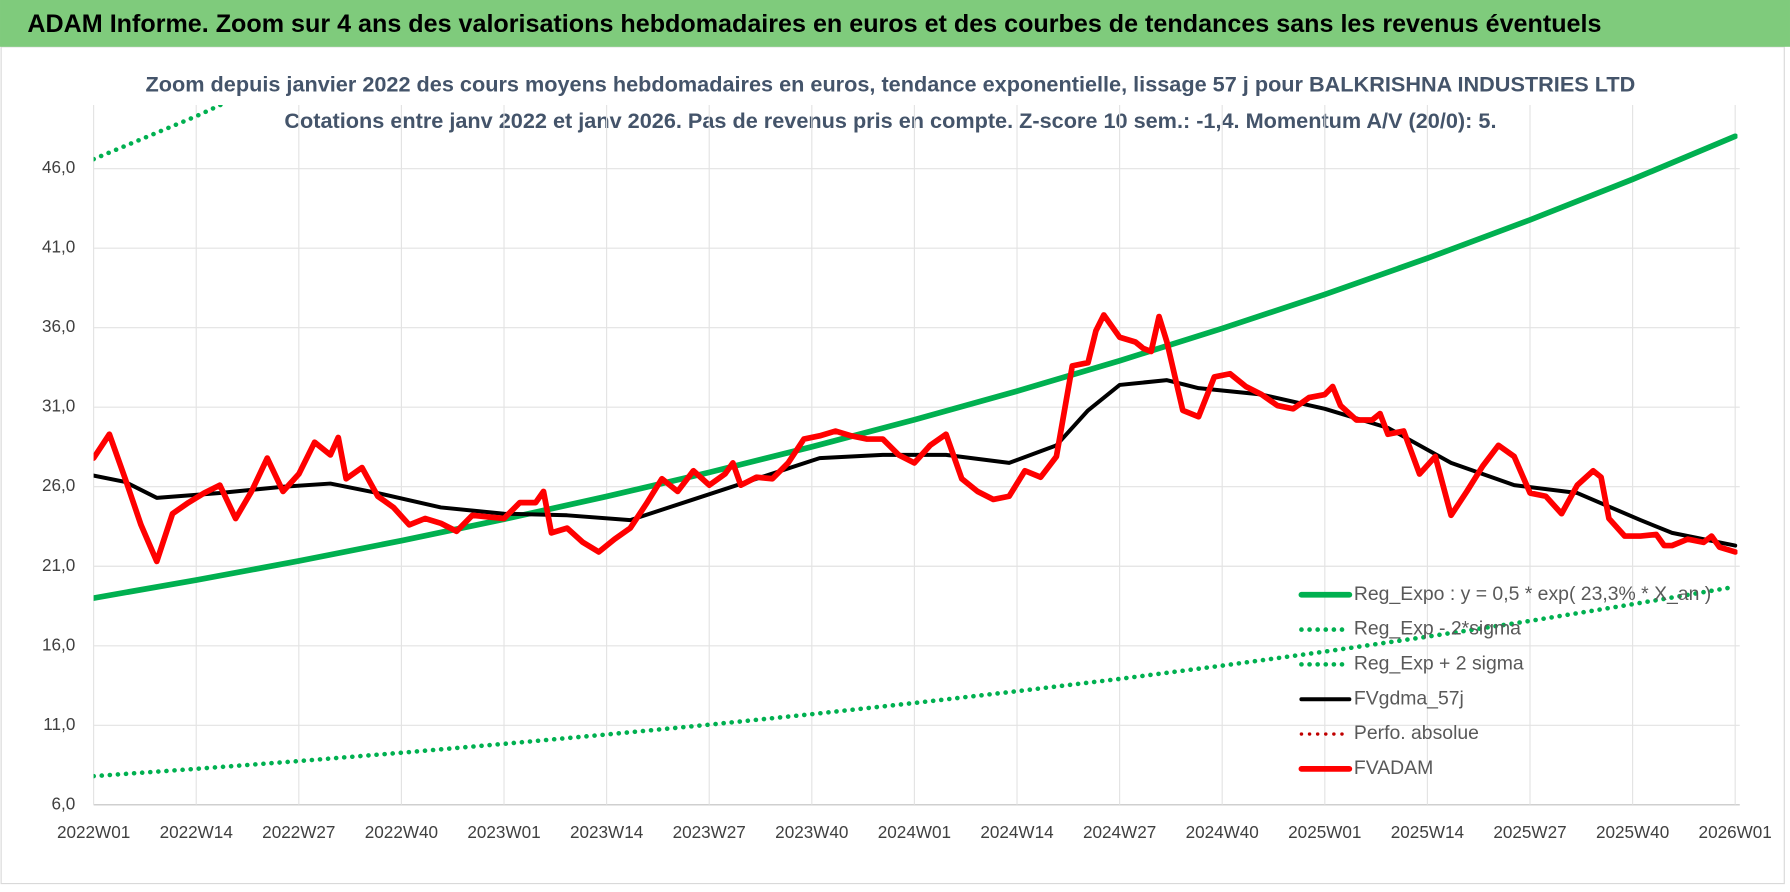 The image size is (1790, 892). Describe the element at coordinates (1532, 594) in the screenshot. I see `legend-label: Reg_Expo : y = 0,5 * exp( 23,3% * X_an )` at that location.